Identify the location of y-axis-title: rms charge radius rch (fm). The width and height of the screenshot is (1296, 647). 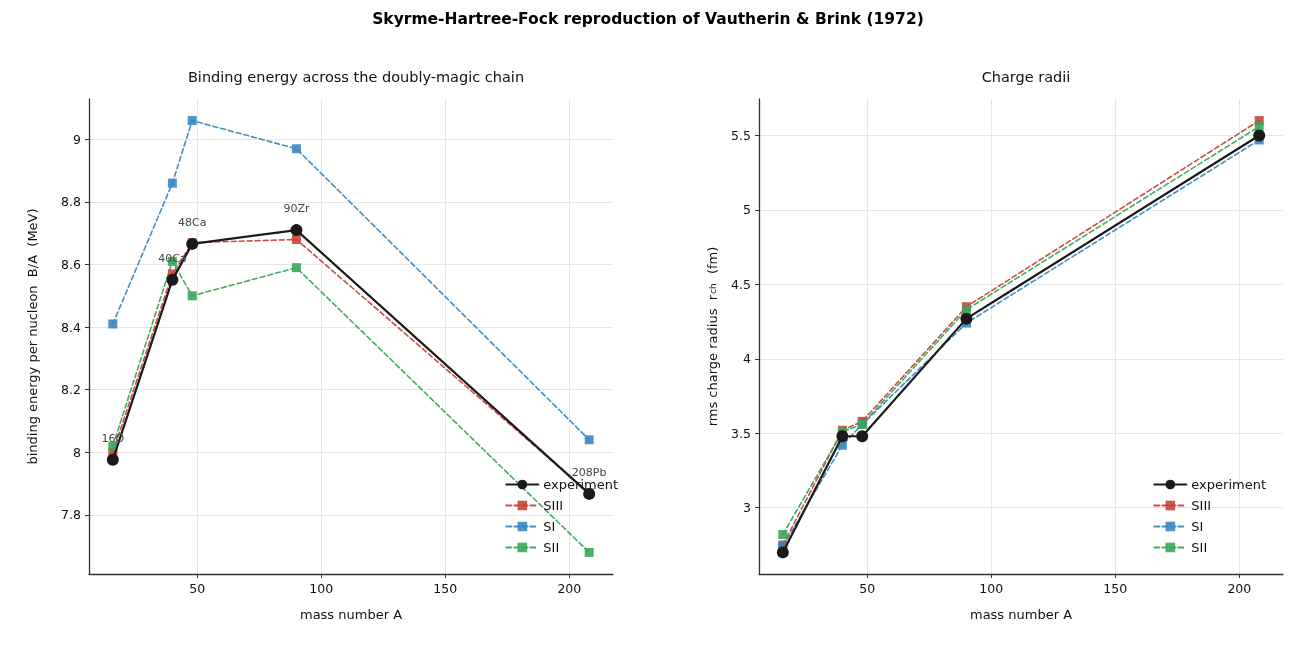
(712, 336).